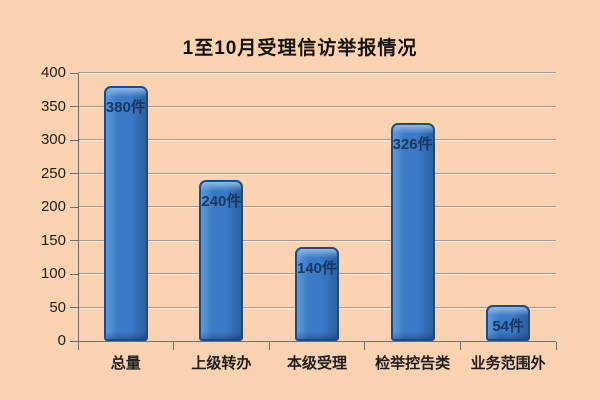 Image resolution: width=600 pixels, height=400 pixels. What do you see at coordinates (412, 144) in the screenshot?
I see `bar-value-label: 326件` at bounding box center [412, 144].